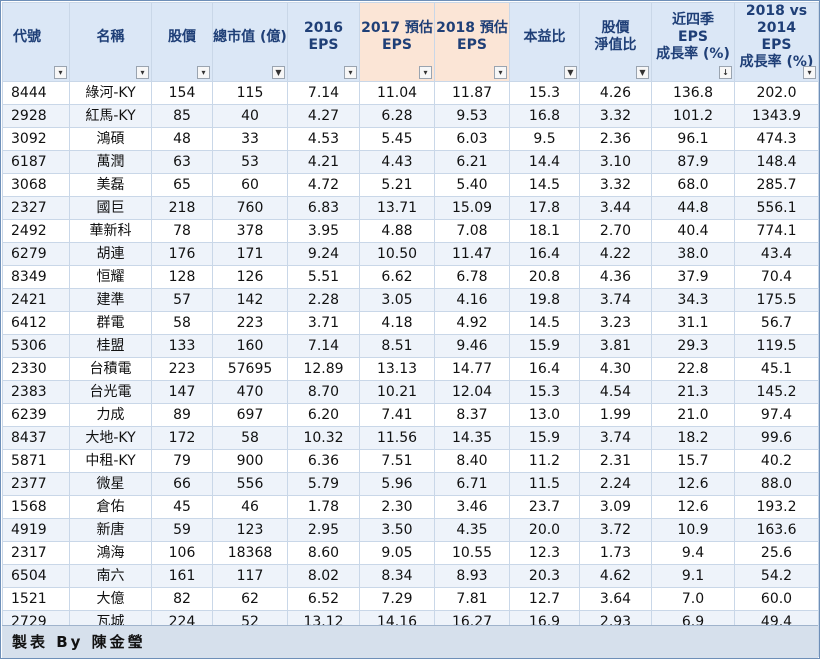 This screenshot has height=659, width=820. Describe the element at coordinates (182, 530) in the screenshot. I see `cell-price: 59` at that location.